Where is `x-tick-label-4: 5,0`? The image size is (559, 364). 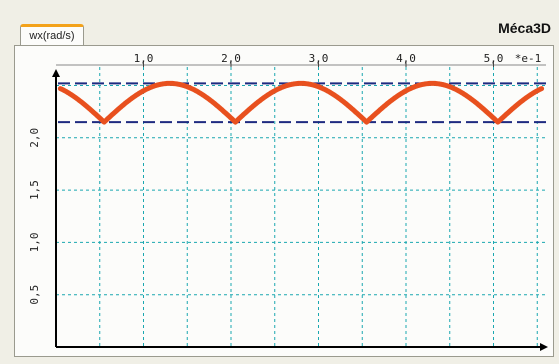
x-tick-label-4: 5,0 is located at coordinates (494, 58).